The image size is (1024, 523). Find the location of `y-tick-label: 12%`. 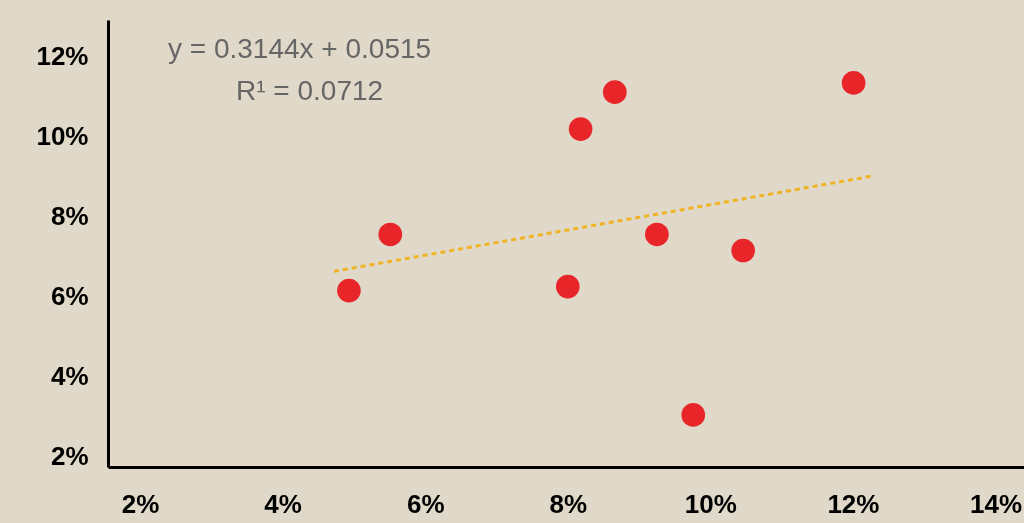

y-tick-label: 12% is located at coordinates (62, 55).